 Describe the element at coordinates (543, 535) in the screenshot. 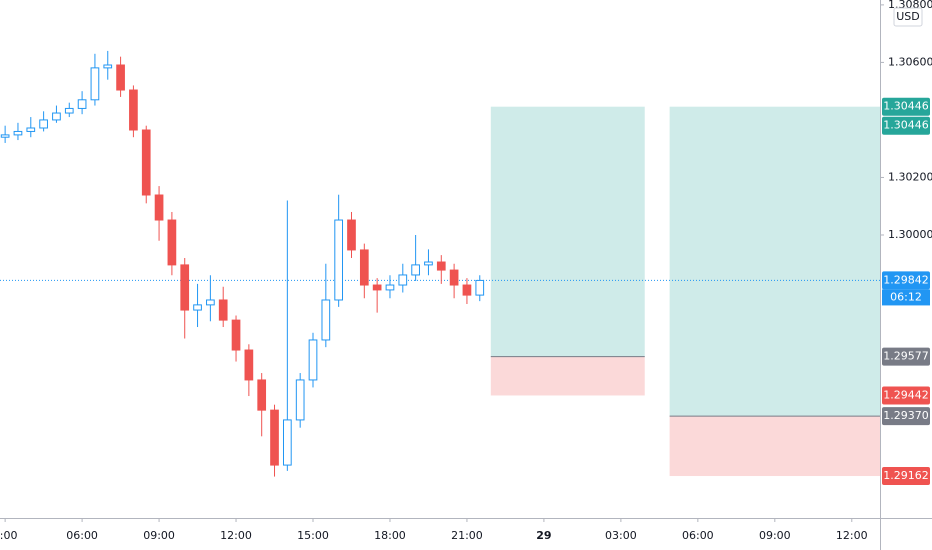

I see `x-tick-label: 29` at that location.